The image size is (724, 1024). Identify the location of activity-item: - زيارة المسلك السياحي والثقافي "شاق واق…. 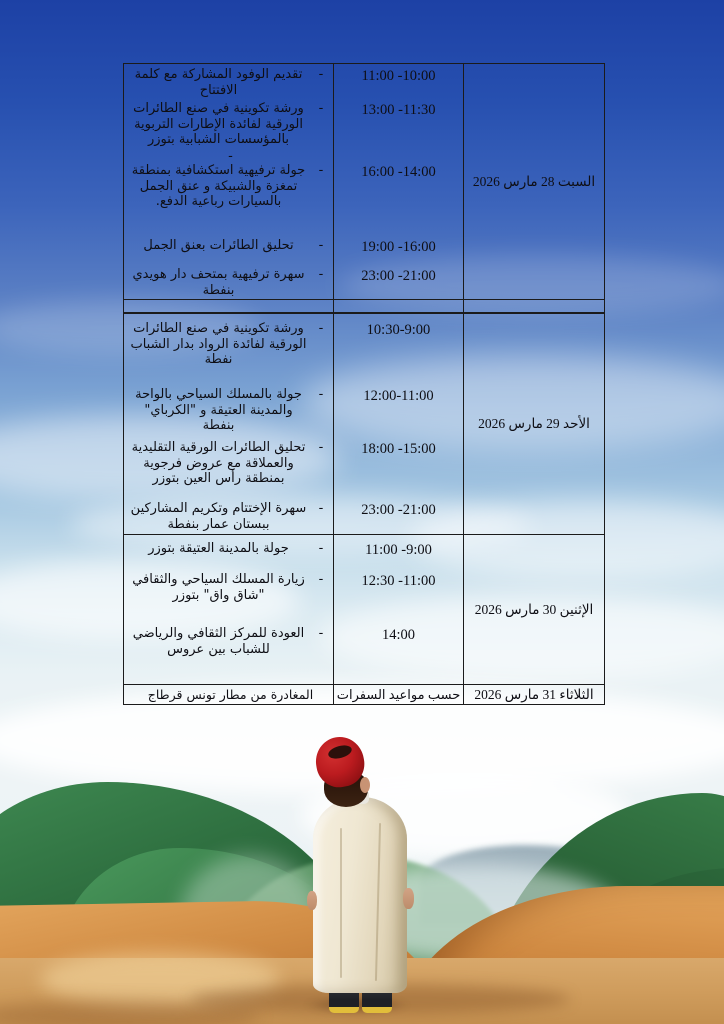
(228, 599).